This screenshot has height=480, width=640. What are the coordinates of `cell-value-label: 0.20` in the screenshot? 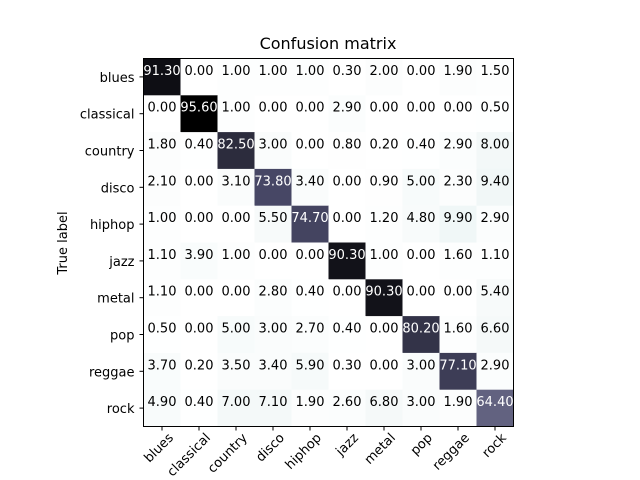 It's located at (199, 365).